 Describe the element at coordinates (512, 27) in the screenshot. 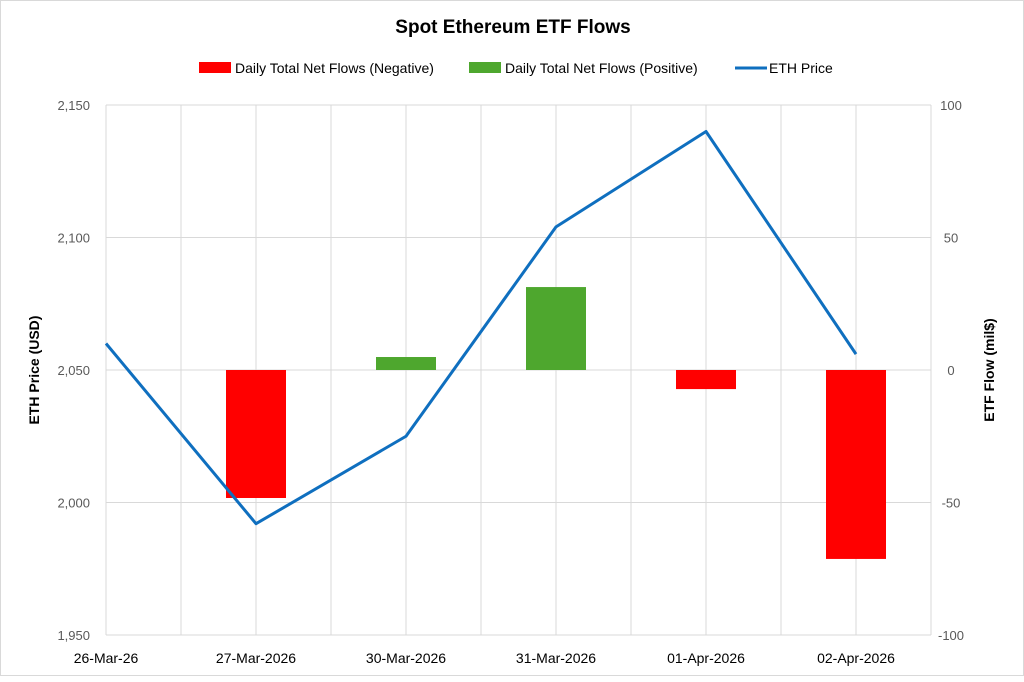

I see `chart-title: Spot Ethereum ETF Flows` at that location.